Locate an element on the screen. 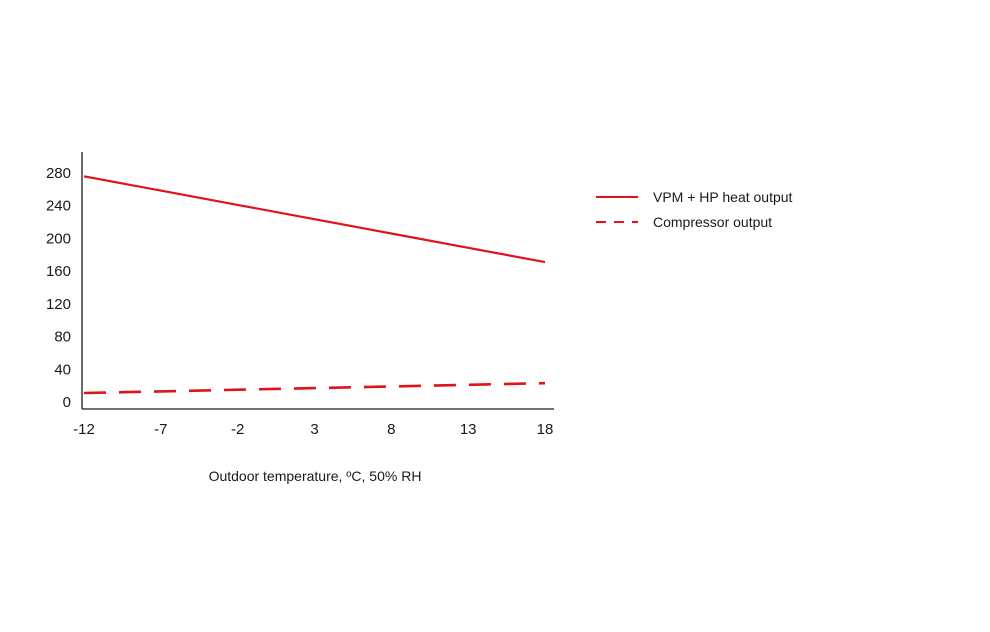  y-tick-label: 0 is located at coordinates (67, 402).